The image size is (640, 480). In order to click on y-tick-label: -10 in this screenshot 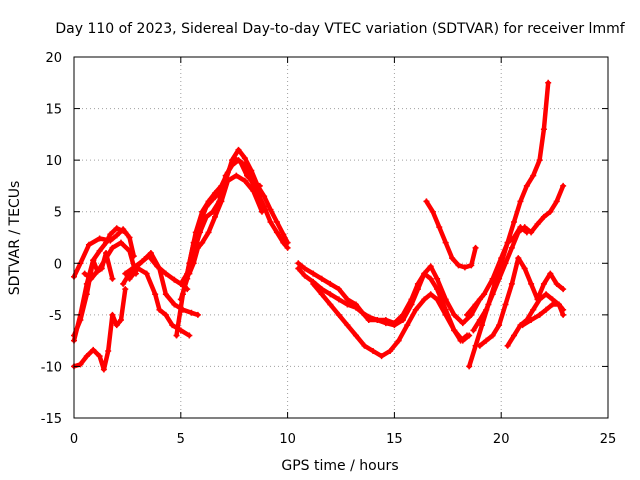, I will do `click(51, 367)`.